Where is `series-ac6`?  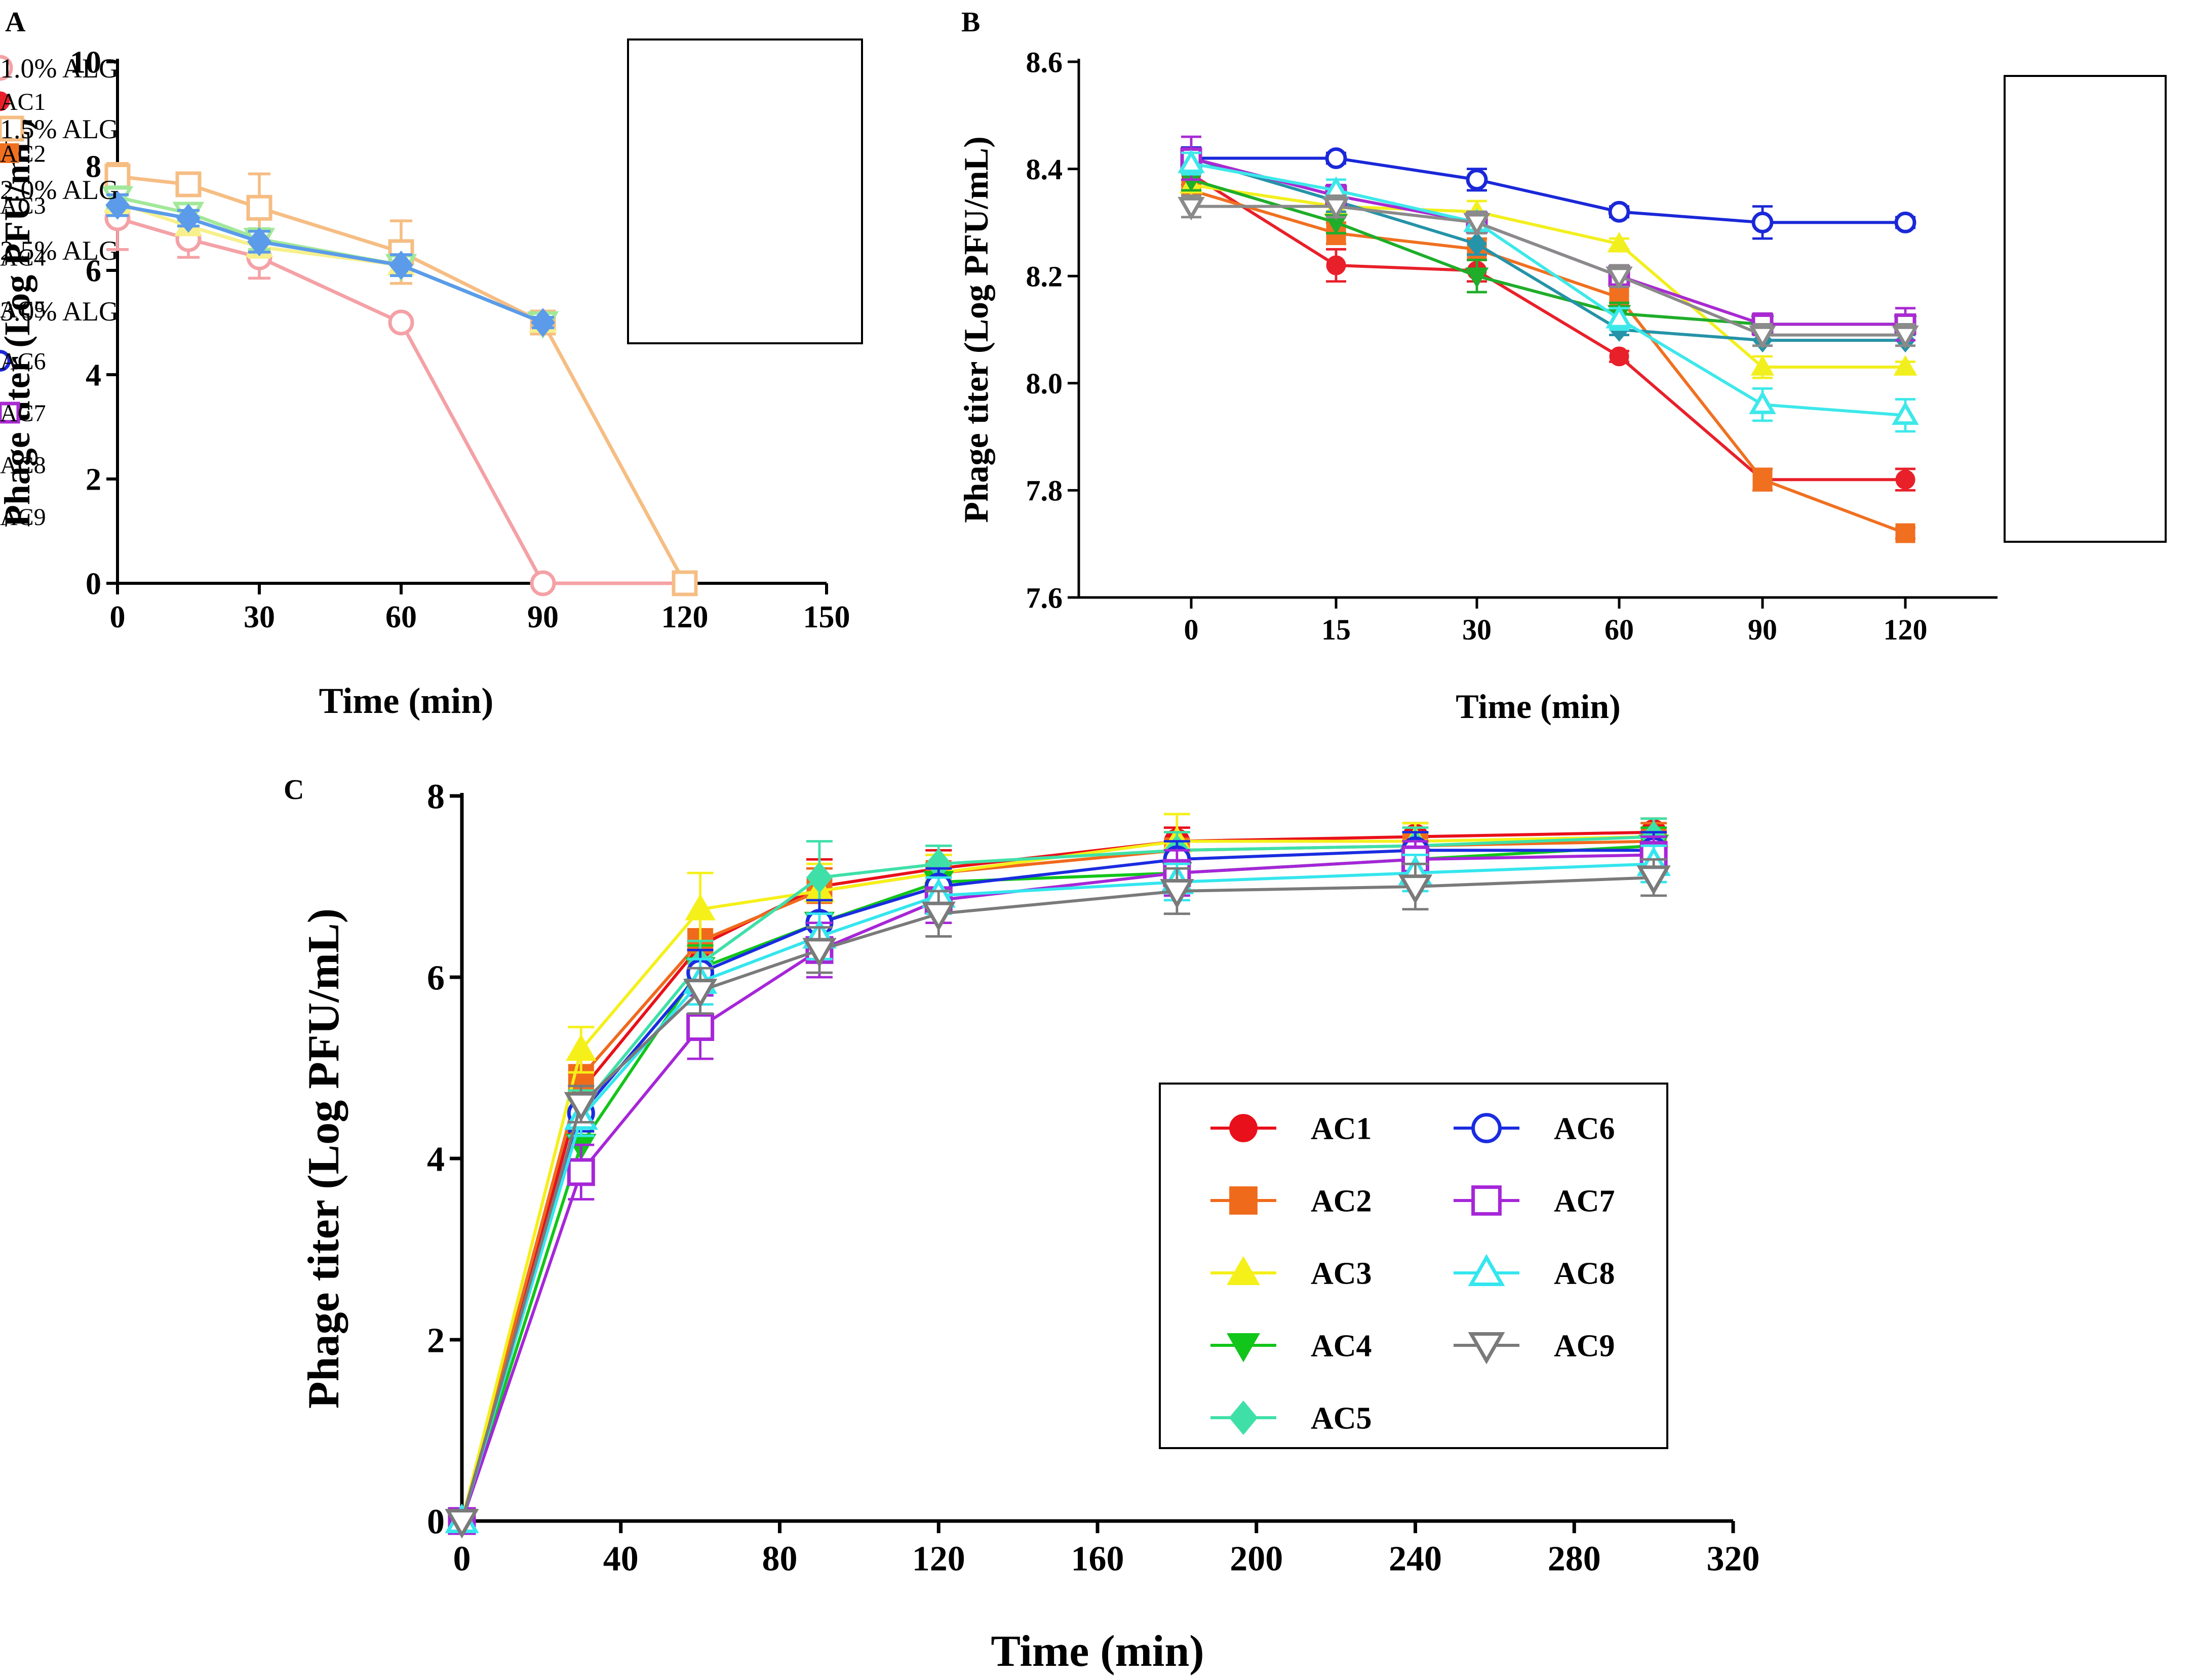 series-ac6 is located at coordinates (1548, 193).